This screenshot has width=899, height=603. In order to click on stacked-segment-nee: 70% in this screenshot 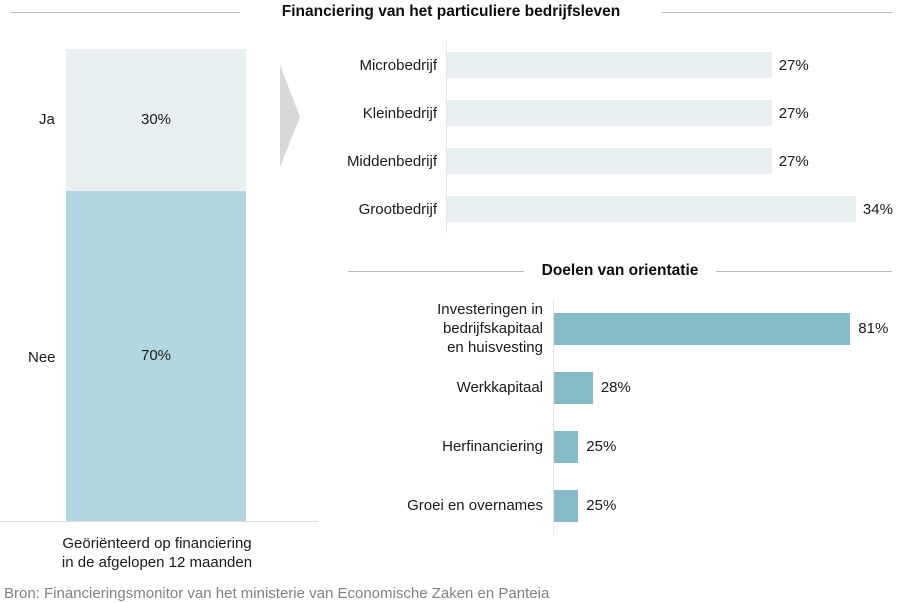, I will do `click(156, 355)`.